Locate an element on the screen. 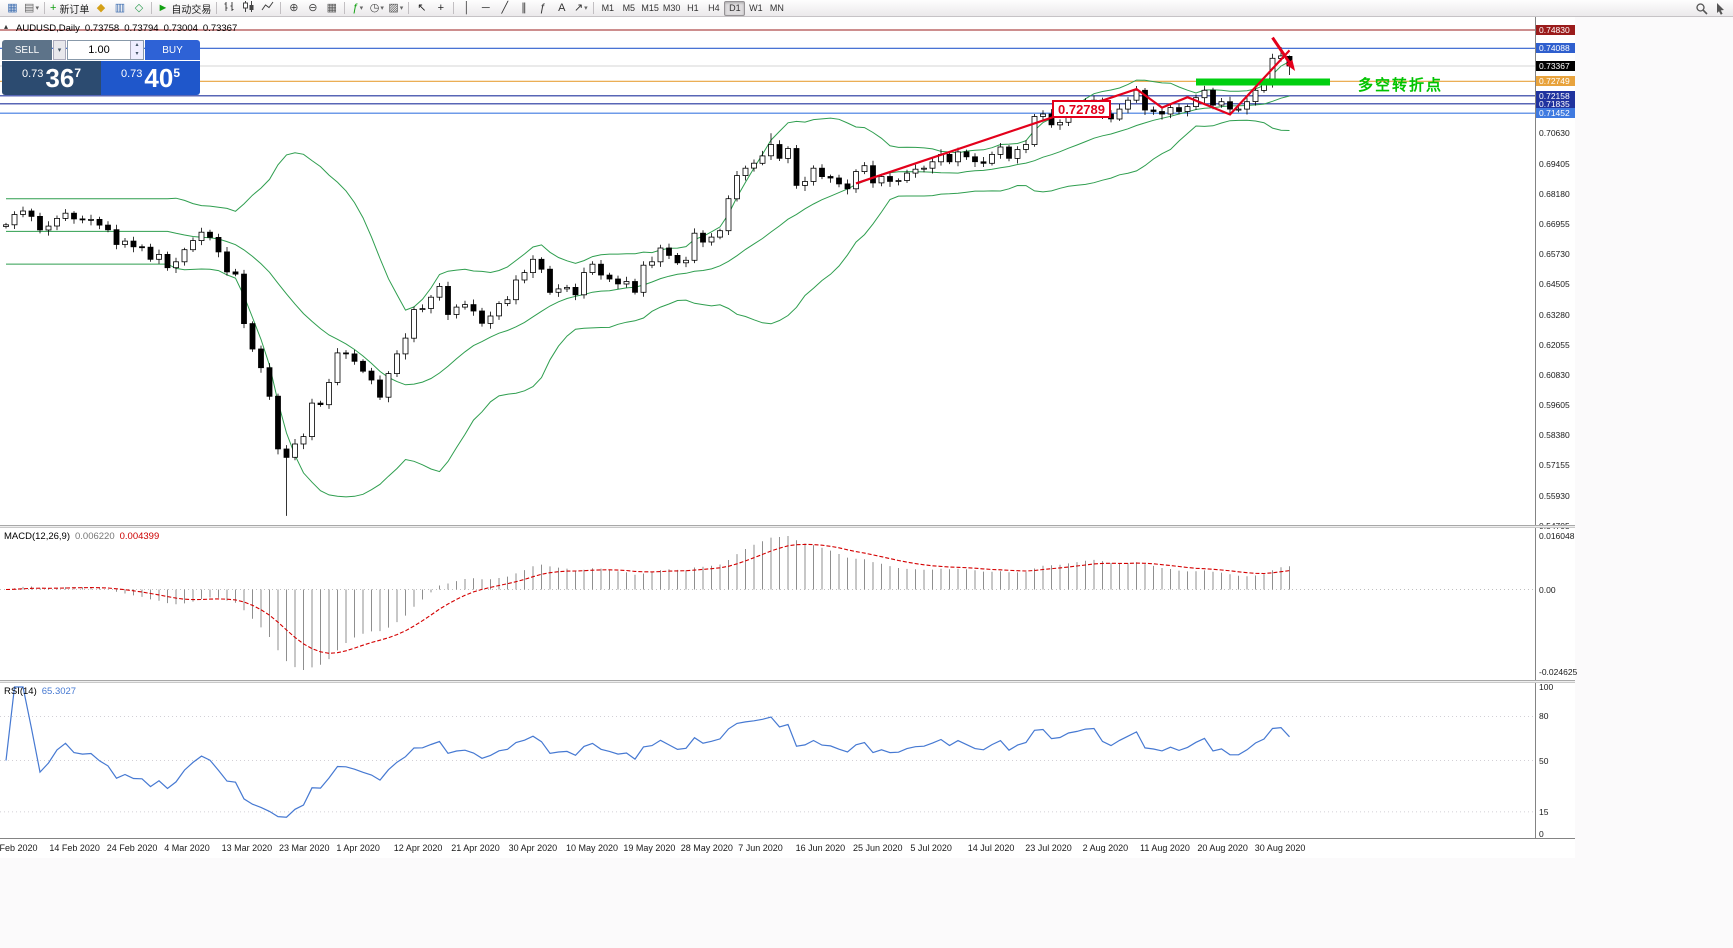  templates-button: ▨ ▾ is located at coordinates (396, 7).